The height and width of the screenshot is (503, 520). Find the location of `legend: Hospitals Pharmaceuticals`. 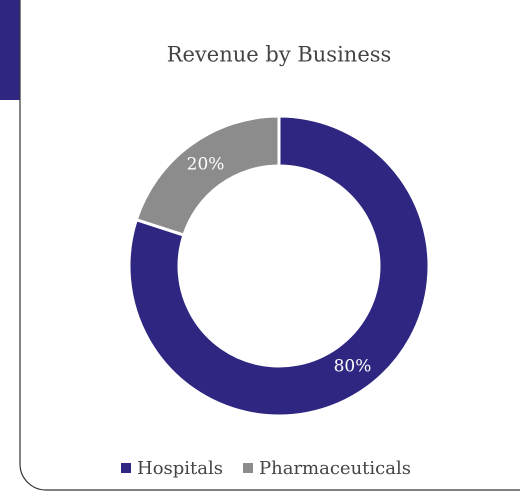

legend: Hospitals Pharmaceuticals is located at coordinates (266, 468).